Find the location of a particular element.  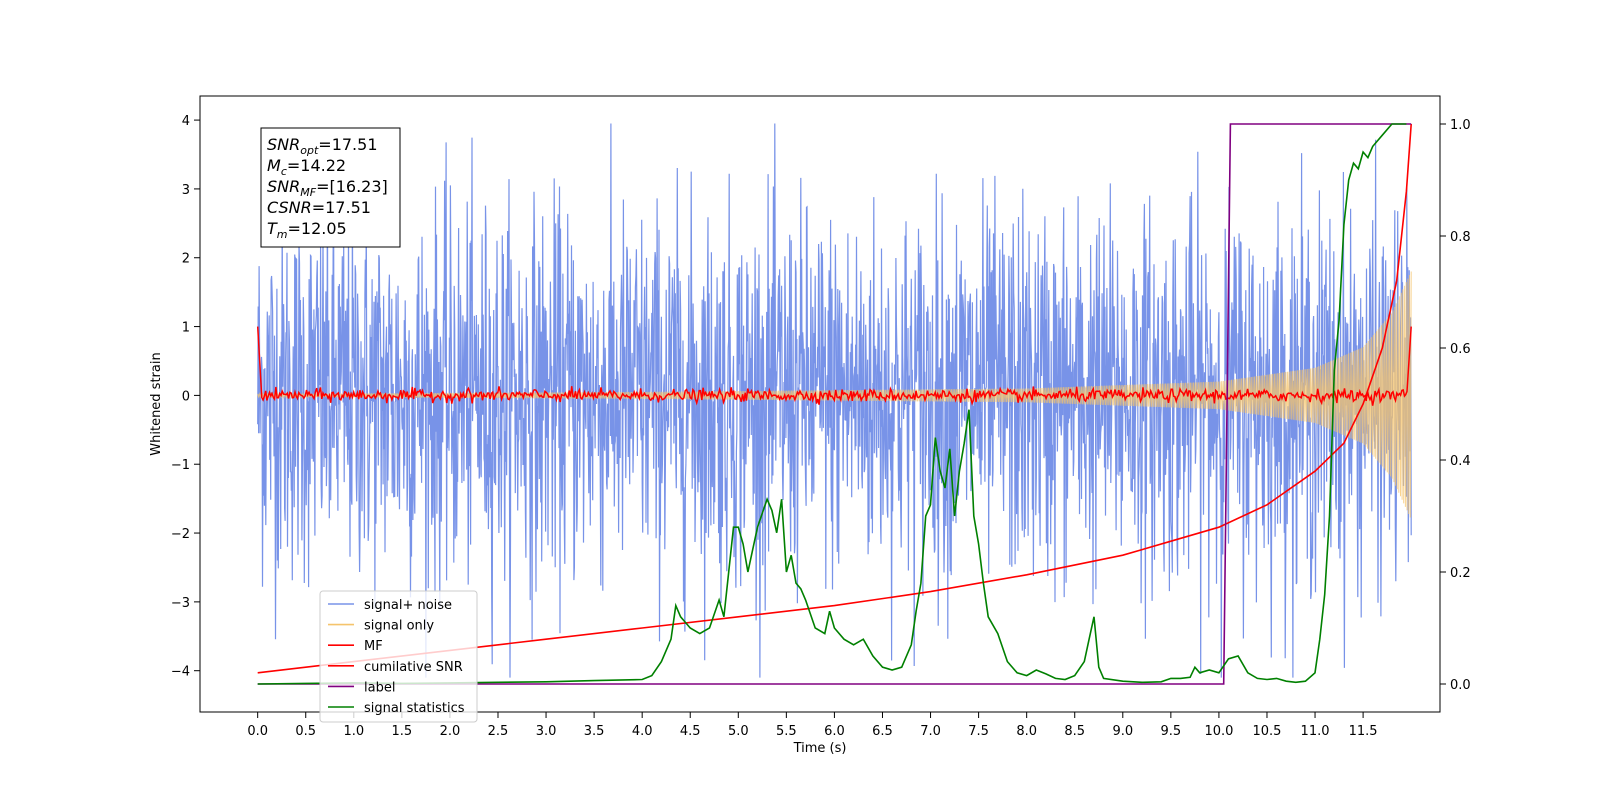

y-right-tick-label: 0.4 is located at coordinates (1460, 461).